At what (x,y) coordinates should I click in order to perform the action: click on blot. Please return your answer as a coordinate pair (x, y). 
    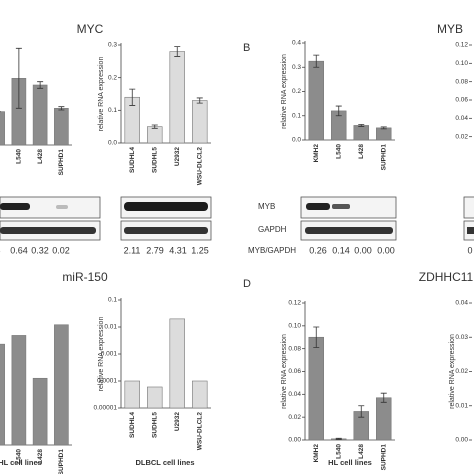
    Looking at the image, I should click on (387, 218).